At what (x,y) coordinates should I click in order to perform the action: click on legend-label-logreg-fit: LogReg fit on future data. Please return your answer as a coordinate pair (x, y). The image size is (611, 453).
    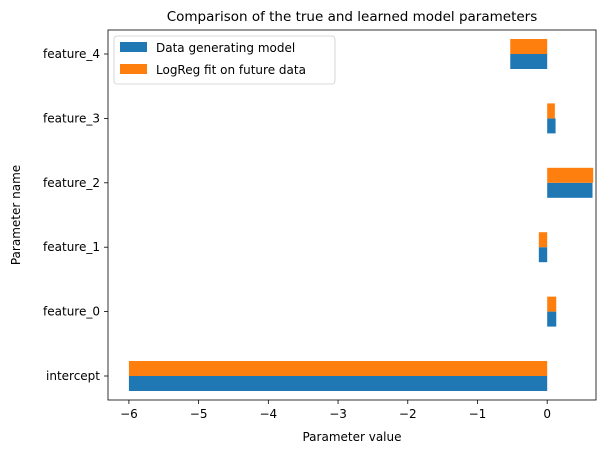
    Looking at the image, I should click on (231, 70).